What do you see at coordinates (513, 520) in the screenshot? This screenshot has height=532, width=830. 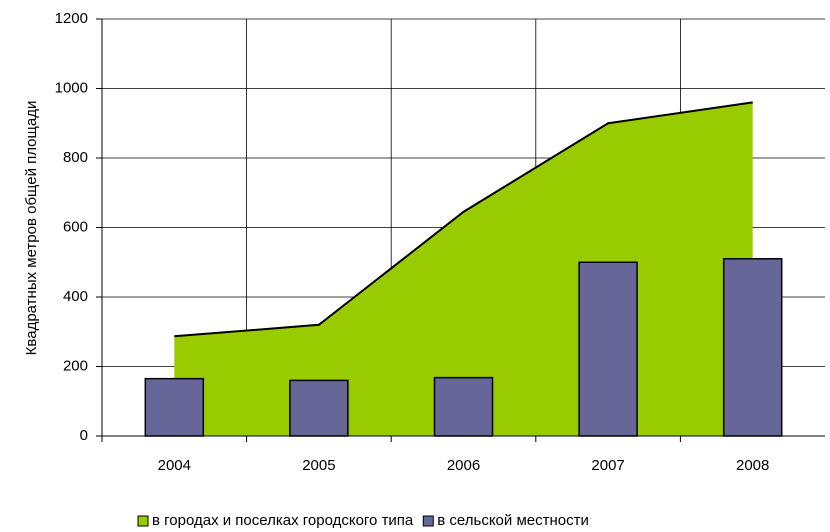 I see `legend-label: в сельской местности` at bounding box center [513, 520].